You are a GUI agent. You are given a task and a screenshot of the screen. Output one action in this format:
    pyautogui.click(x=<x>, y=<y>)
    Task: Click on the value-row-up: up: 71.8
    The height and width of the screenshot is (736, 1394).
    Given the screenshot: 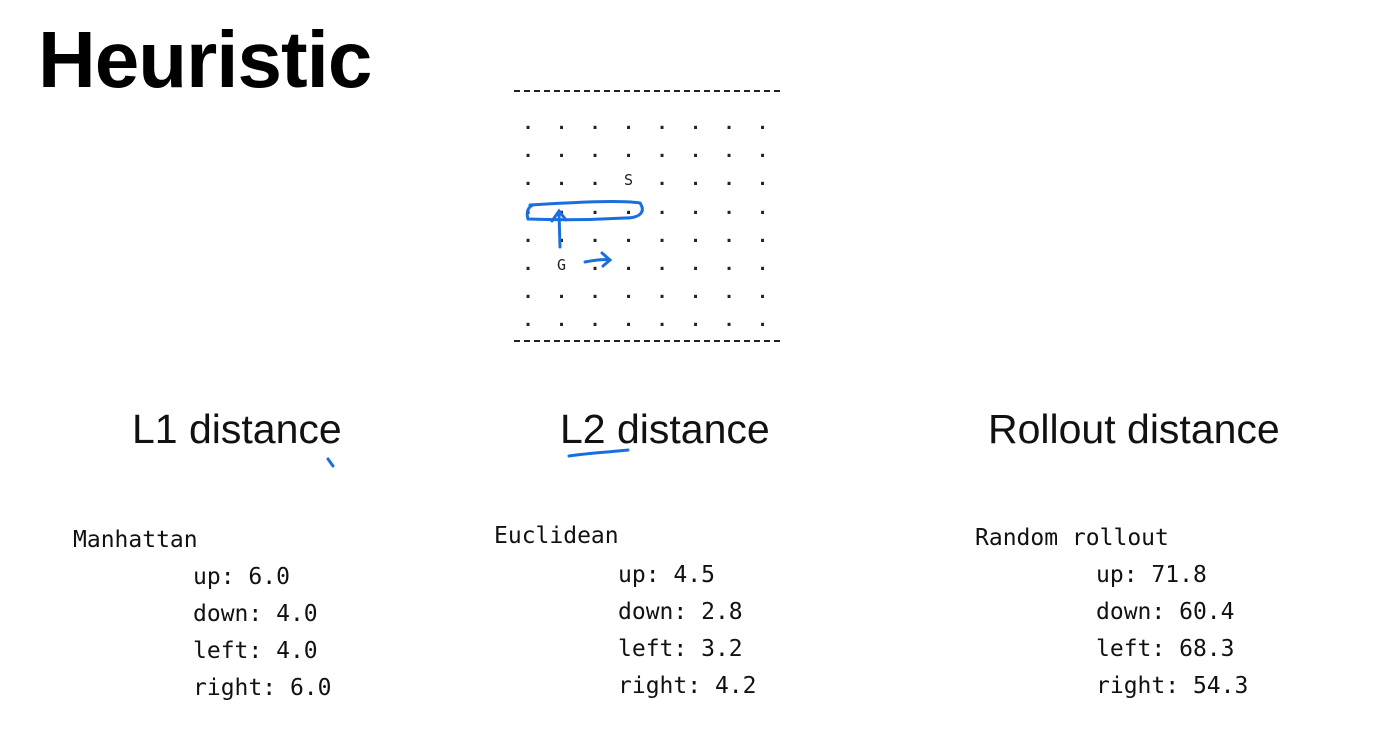 What is the action you would take?
    pyautogui.click(x=1151, y=575)
    